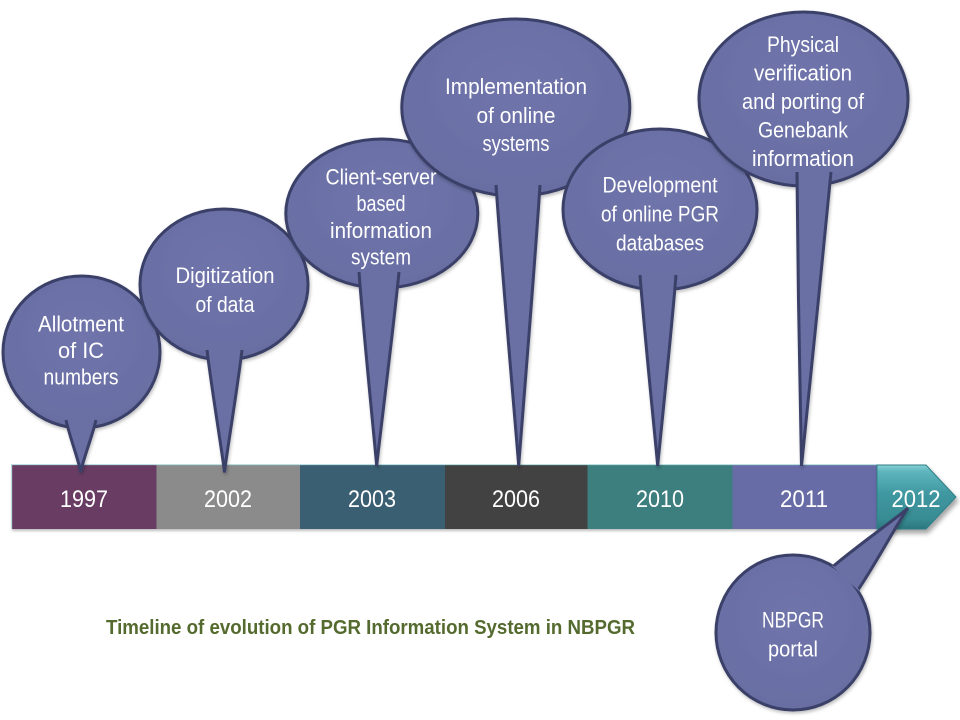 Image resolution: width=960 pixels, height=720 pixels. I want to click on svg-text: system, so click(381, 256).